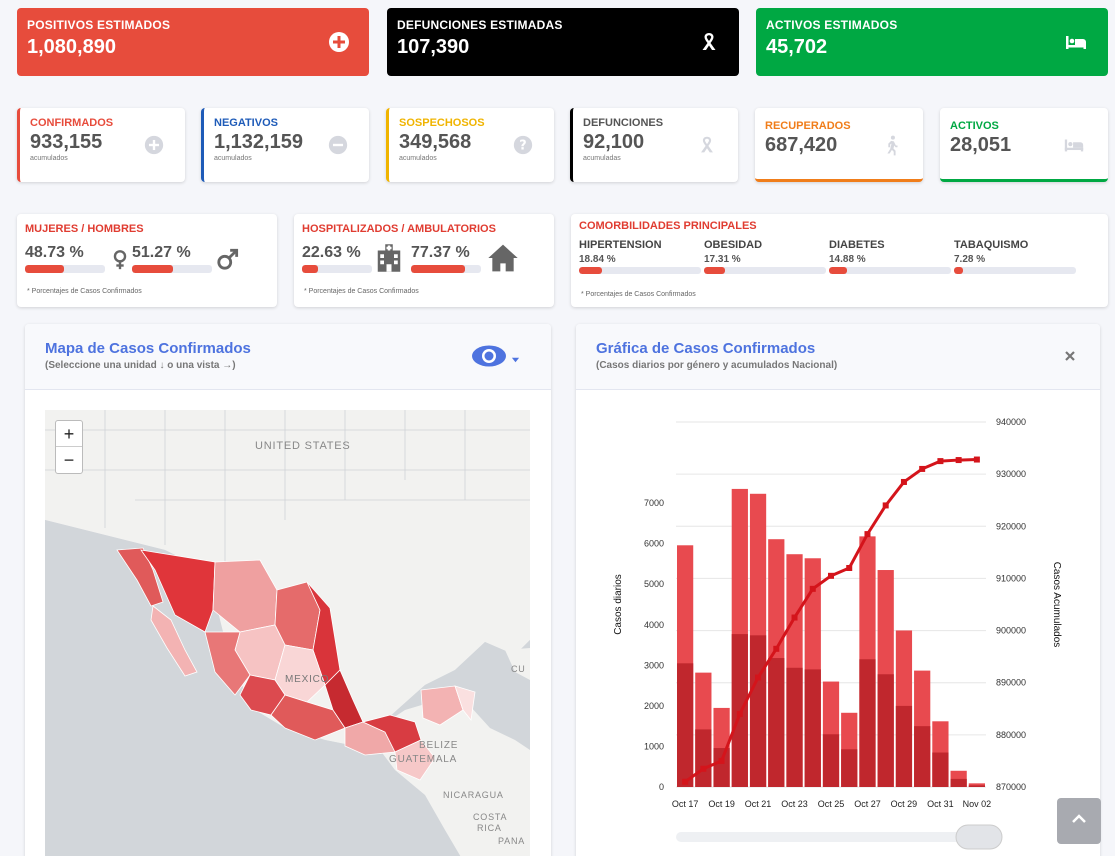 The height and width of the screenshot is (856, 1115). I want to click on y-tick-label: 3000, so click(654, 665).